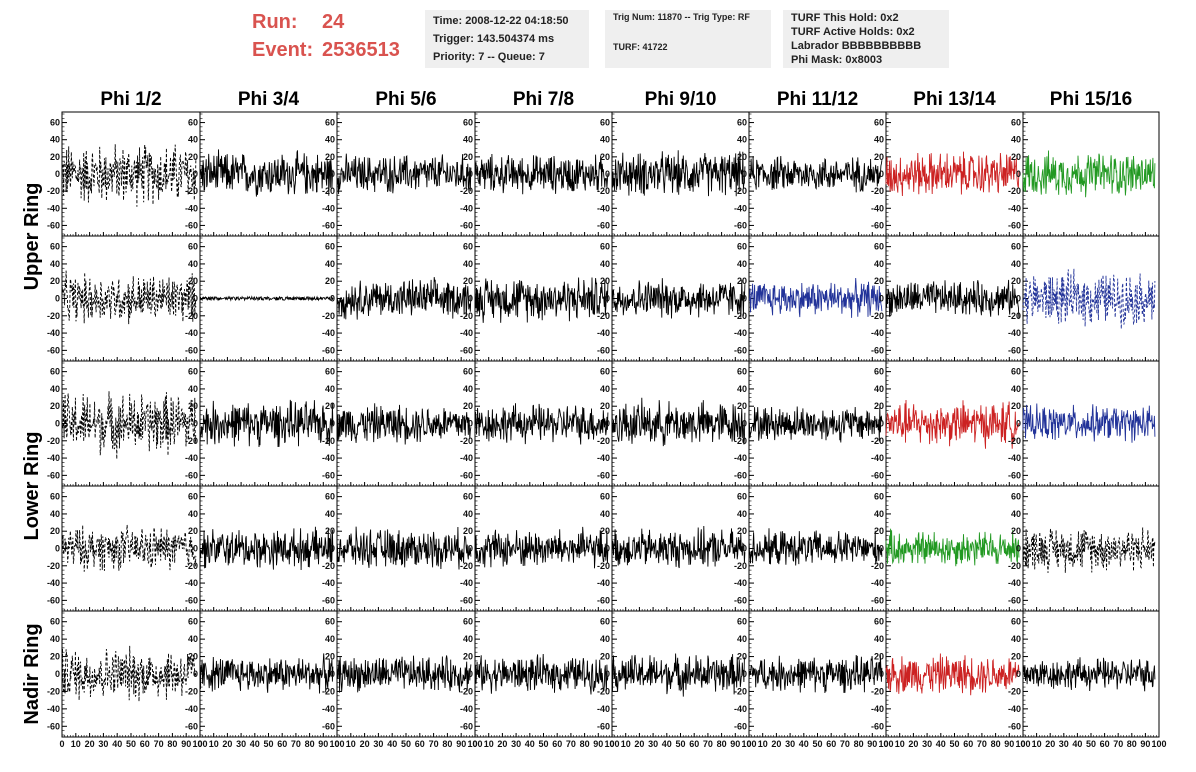 Image resolution: width=1196 pixels, height=772 pixels. What do you see at coordinates (199, 744) in the screenshot?
I see `x-tick-label: 0` at bounding box center [199, 744].